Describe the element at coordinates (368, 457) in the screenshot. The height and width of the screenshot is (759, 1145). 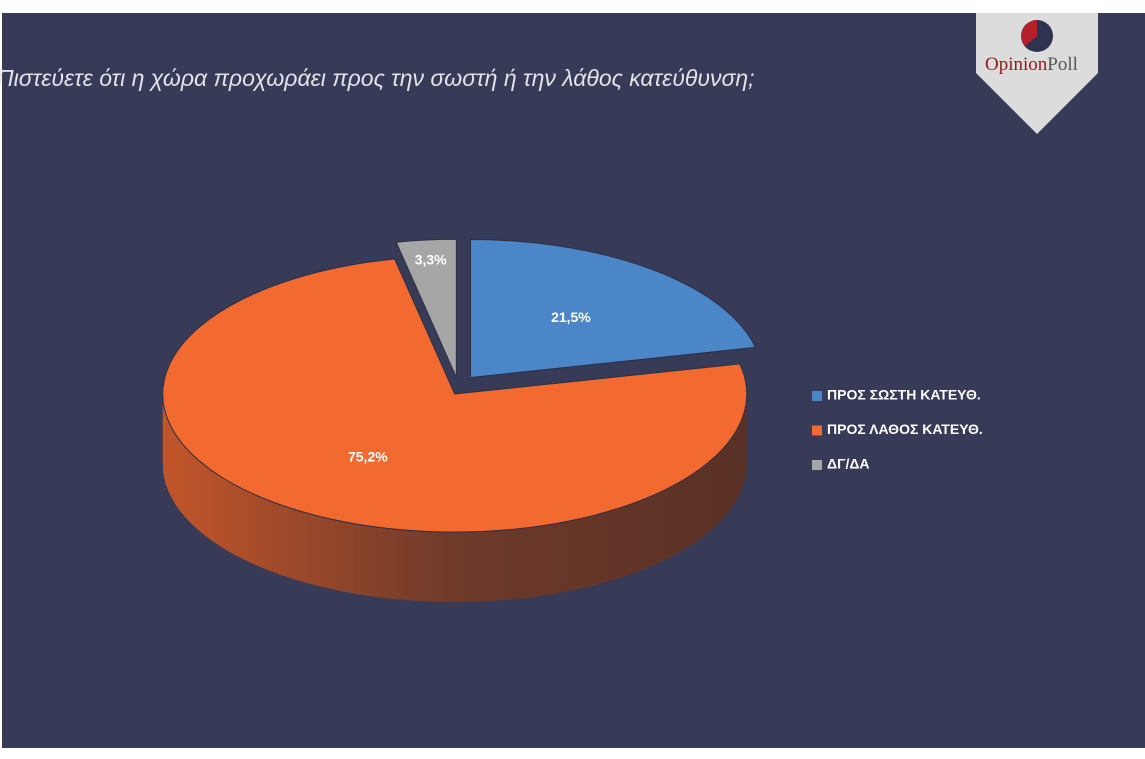
I see `data-label: 75,2%` at that location.